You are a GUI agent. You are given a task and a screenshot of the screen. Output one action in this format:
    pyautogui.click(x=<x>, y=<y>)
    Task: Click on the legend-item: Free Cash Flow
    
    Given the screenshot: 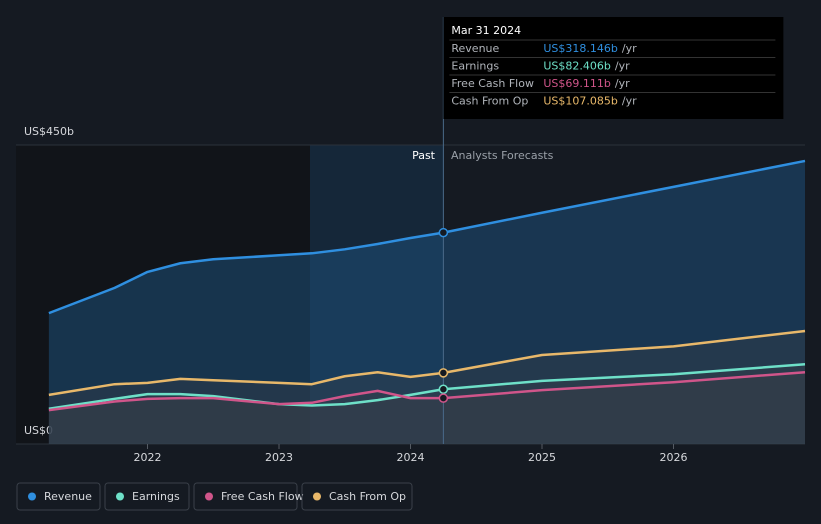 What is the action you would take?
    pyautogui.click(x=248, y=496)
    